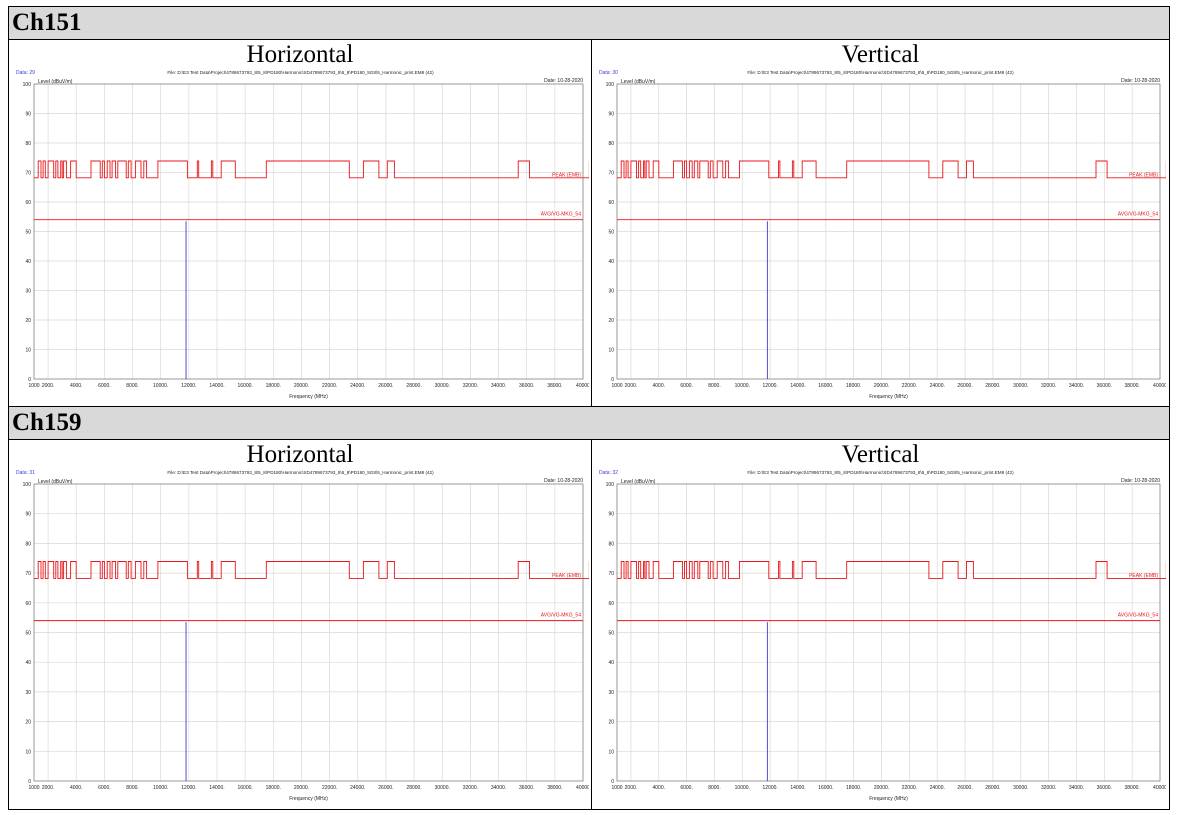  Describe the element at coordinates (589, 423) in the screenshot. I see `channel-header-ch159: Ch159` at that location.